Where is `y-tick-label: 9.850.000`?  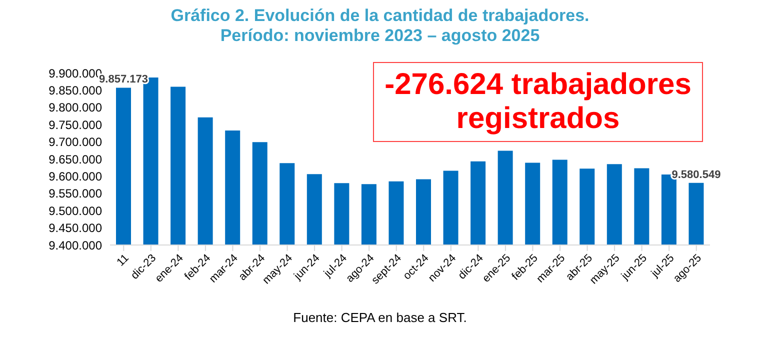 y-tick-label: 9.850.000 is located at coordinates (75, 90).